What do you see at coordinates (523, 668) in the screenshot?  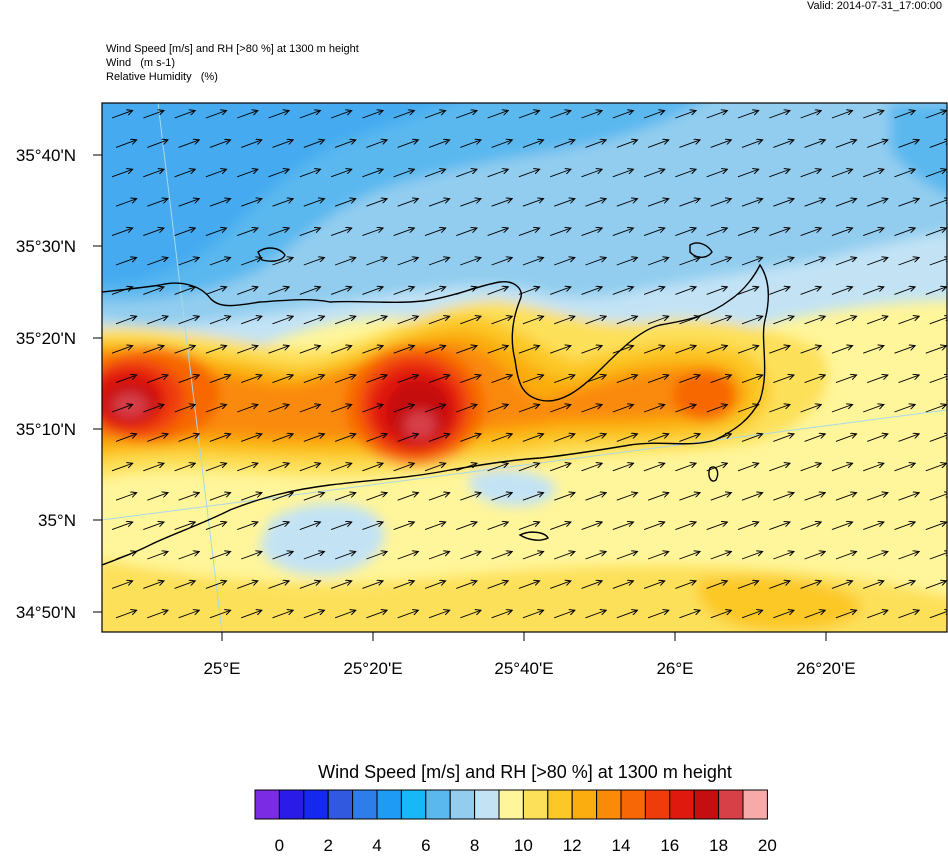 I see `lon-label: 25°40'E` at bounding box center [523, 668].